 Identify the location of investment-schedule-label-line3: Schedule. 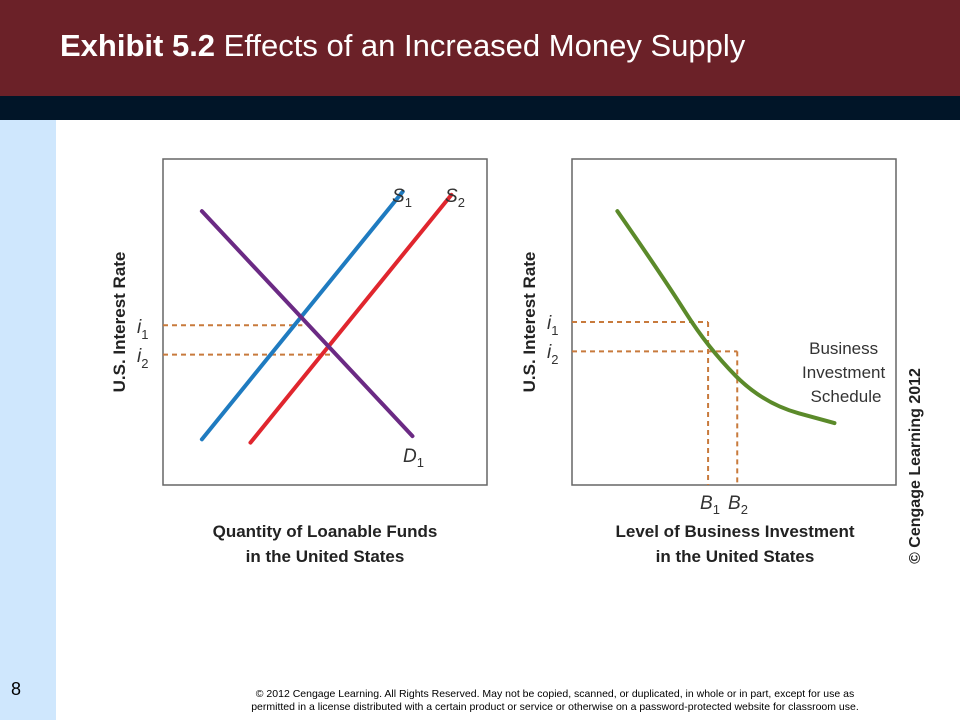
(846, 396).